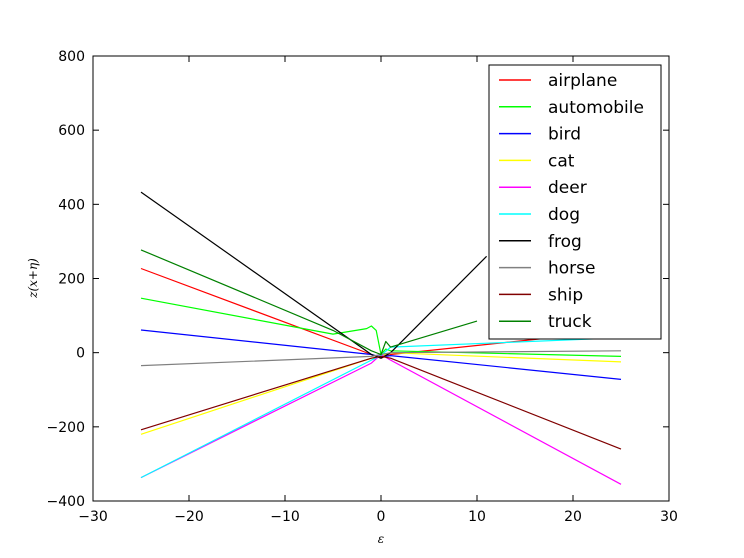  I want to click on legend-label-bird: bird, so click(564, 135).